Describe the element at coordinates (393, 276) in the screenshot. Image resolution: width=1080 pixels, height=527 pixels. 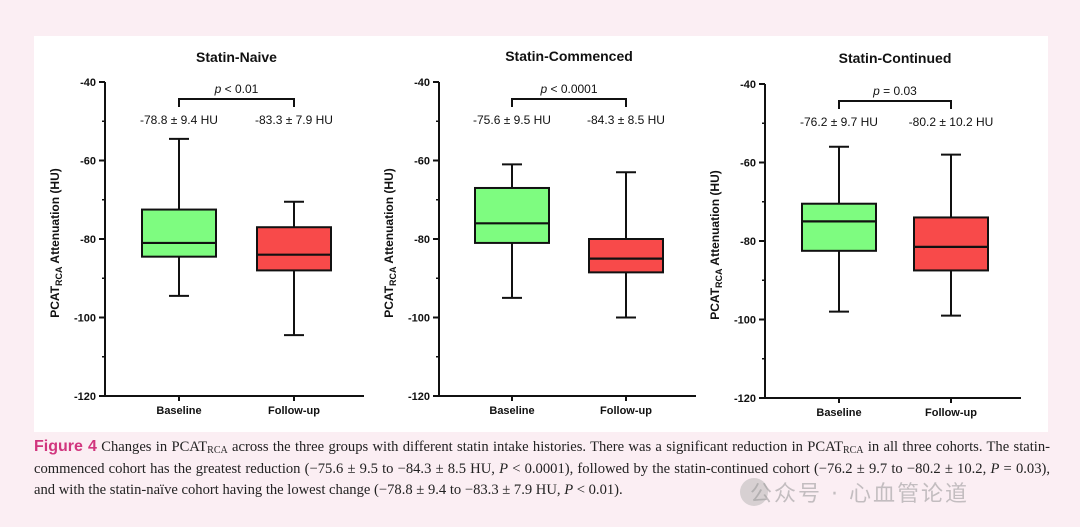
I see `chart2-ylabel-sub: RCA` at that location.